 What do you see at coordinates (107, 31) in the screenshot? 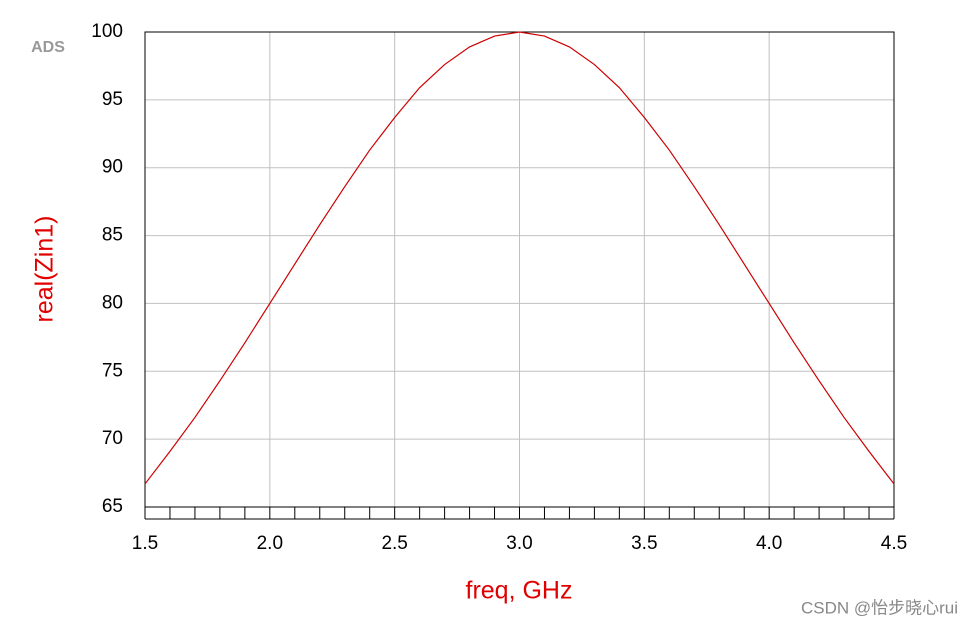
I see `y-tick-label: 100` at bounding box center [107, 31].